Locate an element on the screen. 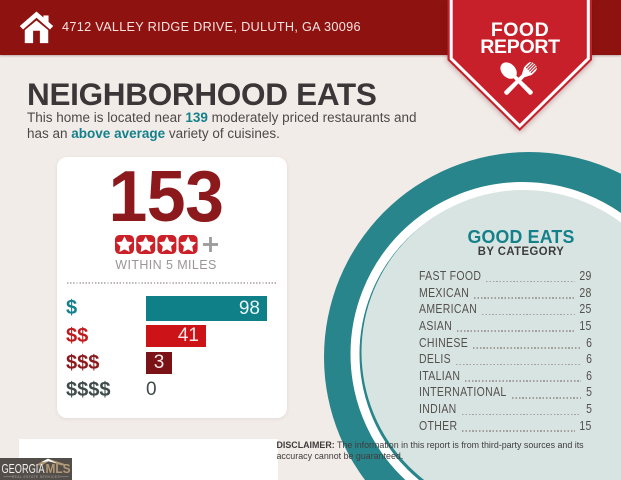 This screenshot has height=480, width=621. svg-text: MLS is located at coordinates (58, 468).